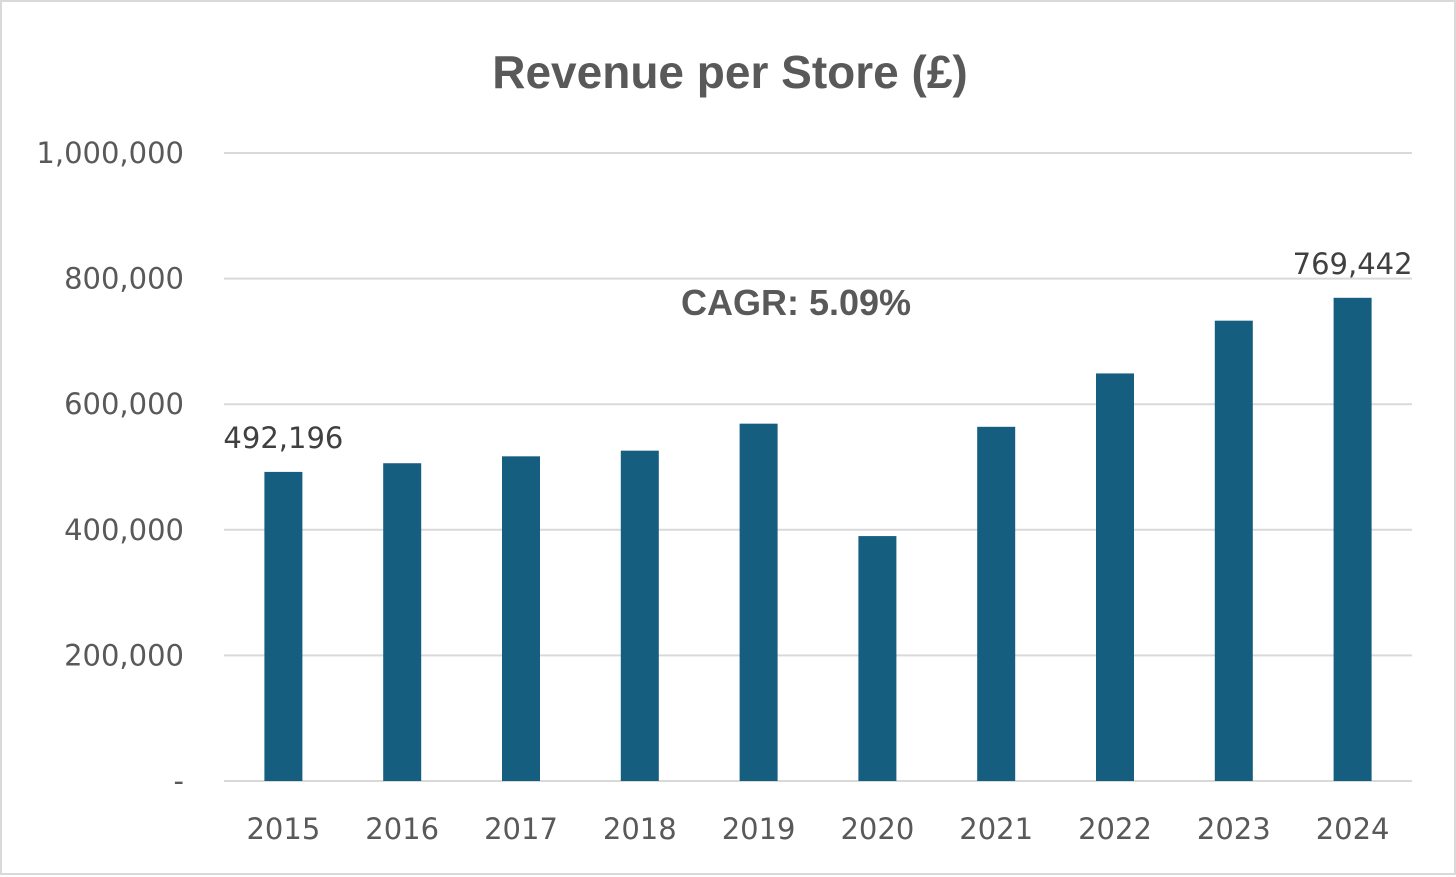 The width and height of the screenshot is (1456, 877). I want to click on y-tick-label: 800,000, so click(124, 279).